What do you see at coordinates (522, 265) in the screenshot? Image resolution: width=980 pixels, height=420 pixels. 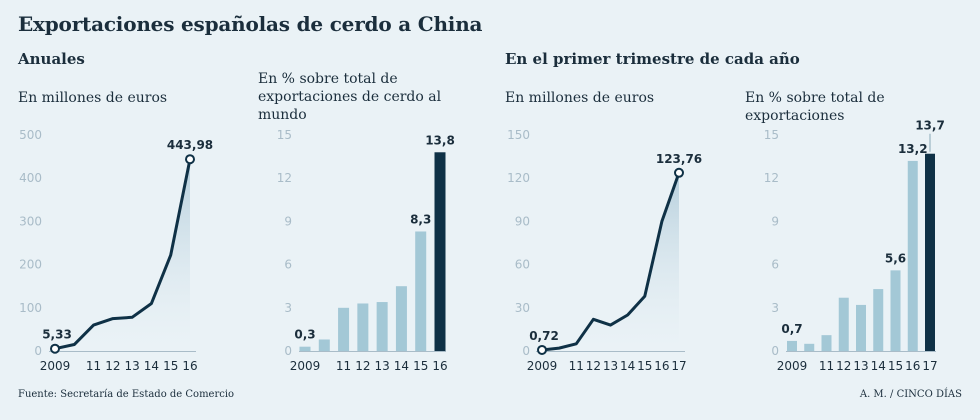 I see `y-tick-label: 60` at bounding box center [522, 265].